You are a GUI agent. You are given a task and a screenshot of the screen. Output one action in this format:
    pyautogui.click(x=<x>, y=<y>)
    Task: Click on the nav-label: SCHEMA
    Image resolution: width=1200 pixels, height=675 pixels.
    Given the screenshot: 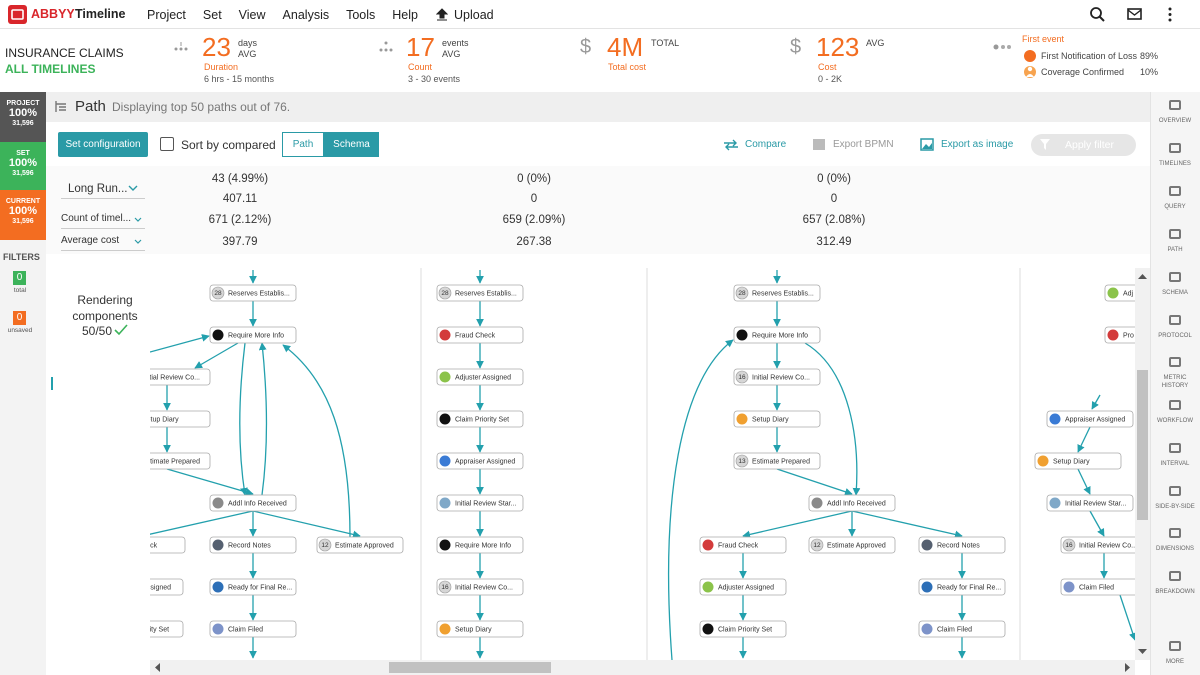 What is the action you would take?
    pyautogui.click(x=1175, y=293)
    